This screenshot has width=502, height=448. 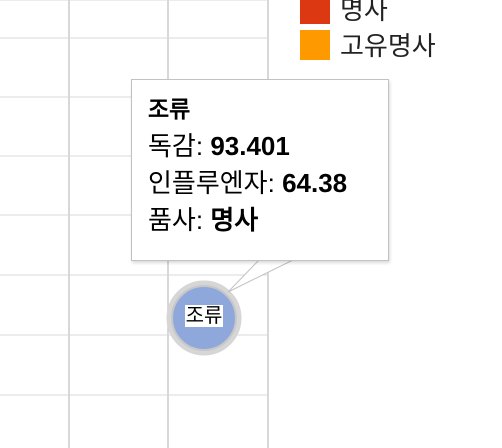 I want to click on legend-swatch-noun, so click(x=315, y=12).